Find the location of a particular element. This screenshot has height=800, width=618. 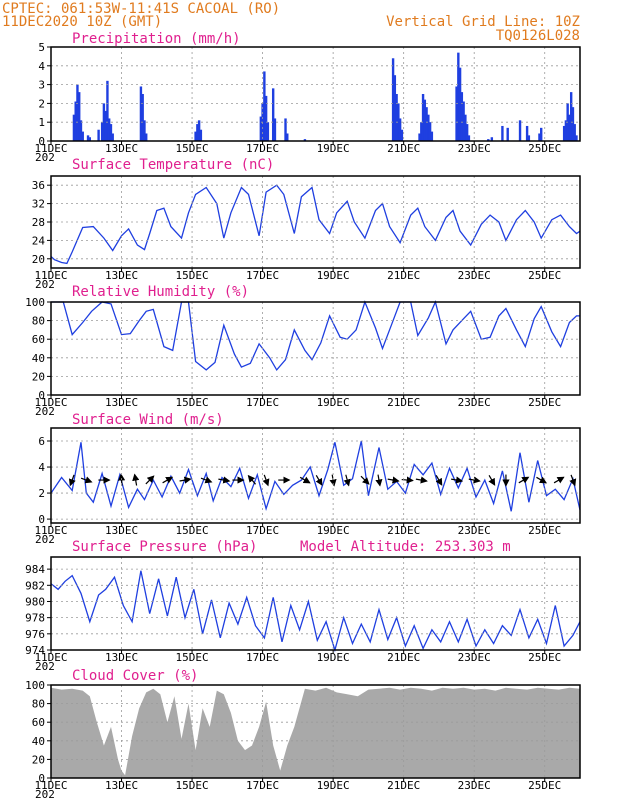

cloud-cover-area is located at coordinates (315, 732).